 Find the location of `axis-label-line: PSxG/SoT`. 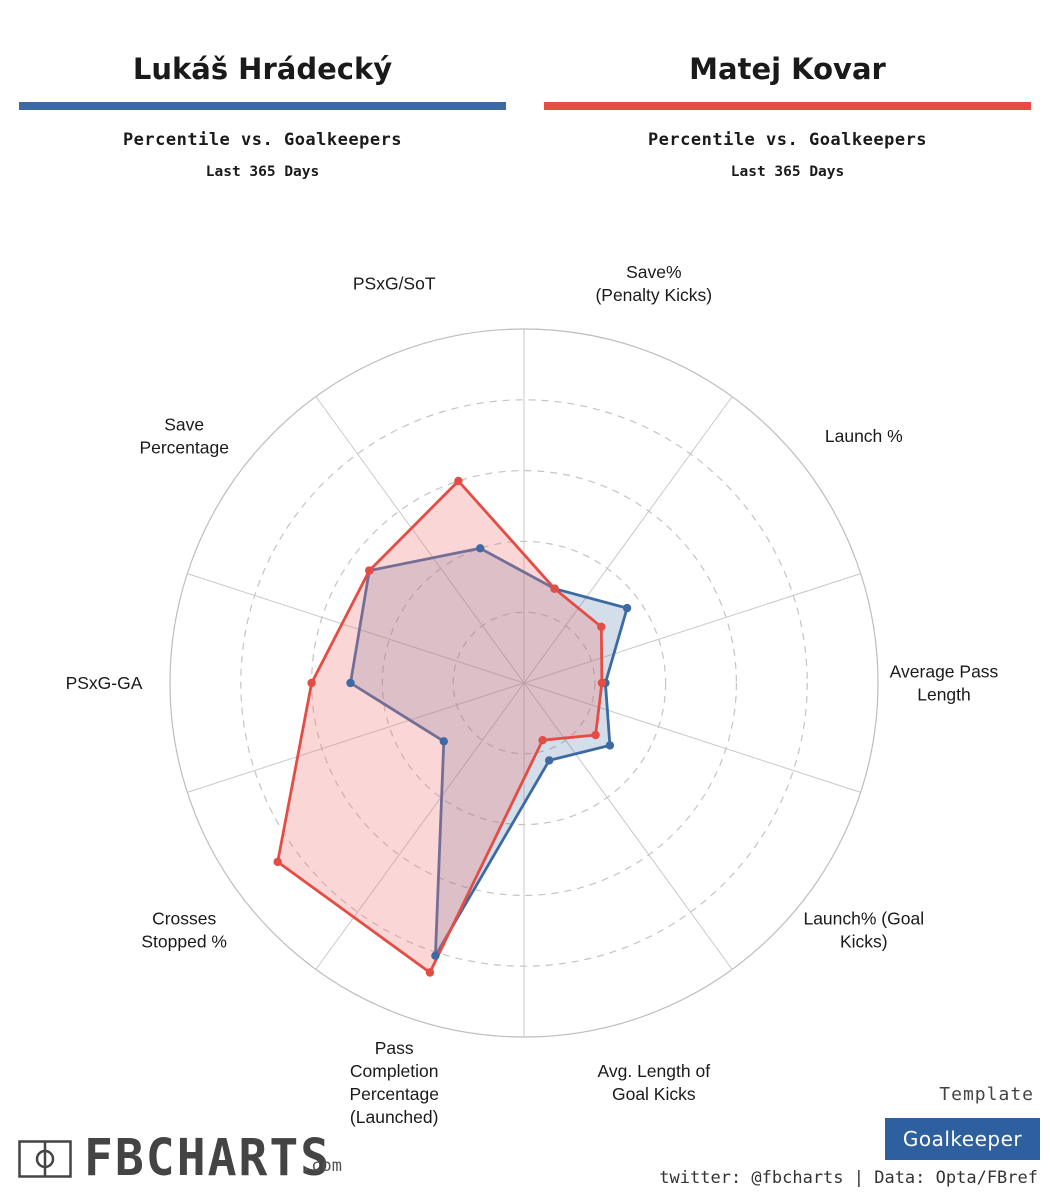

axis-label-line: PSxG/SoT is located at coordinates (394, 284).